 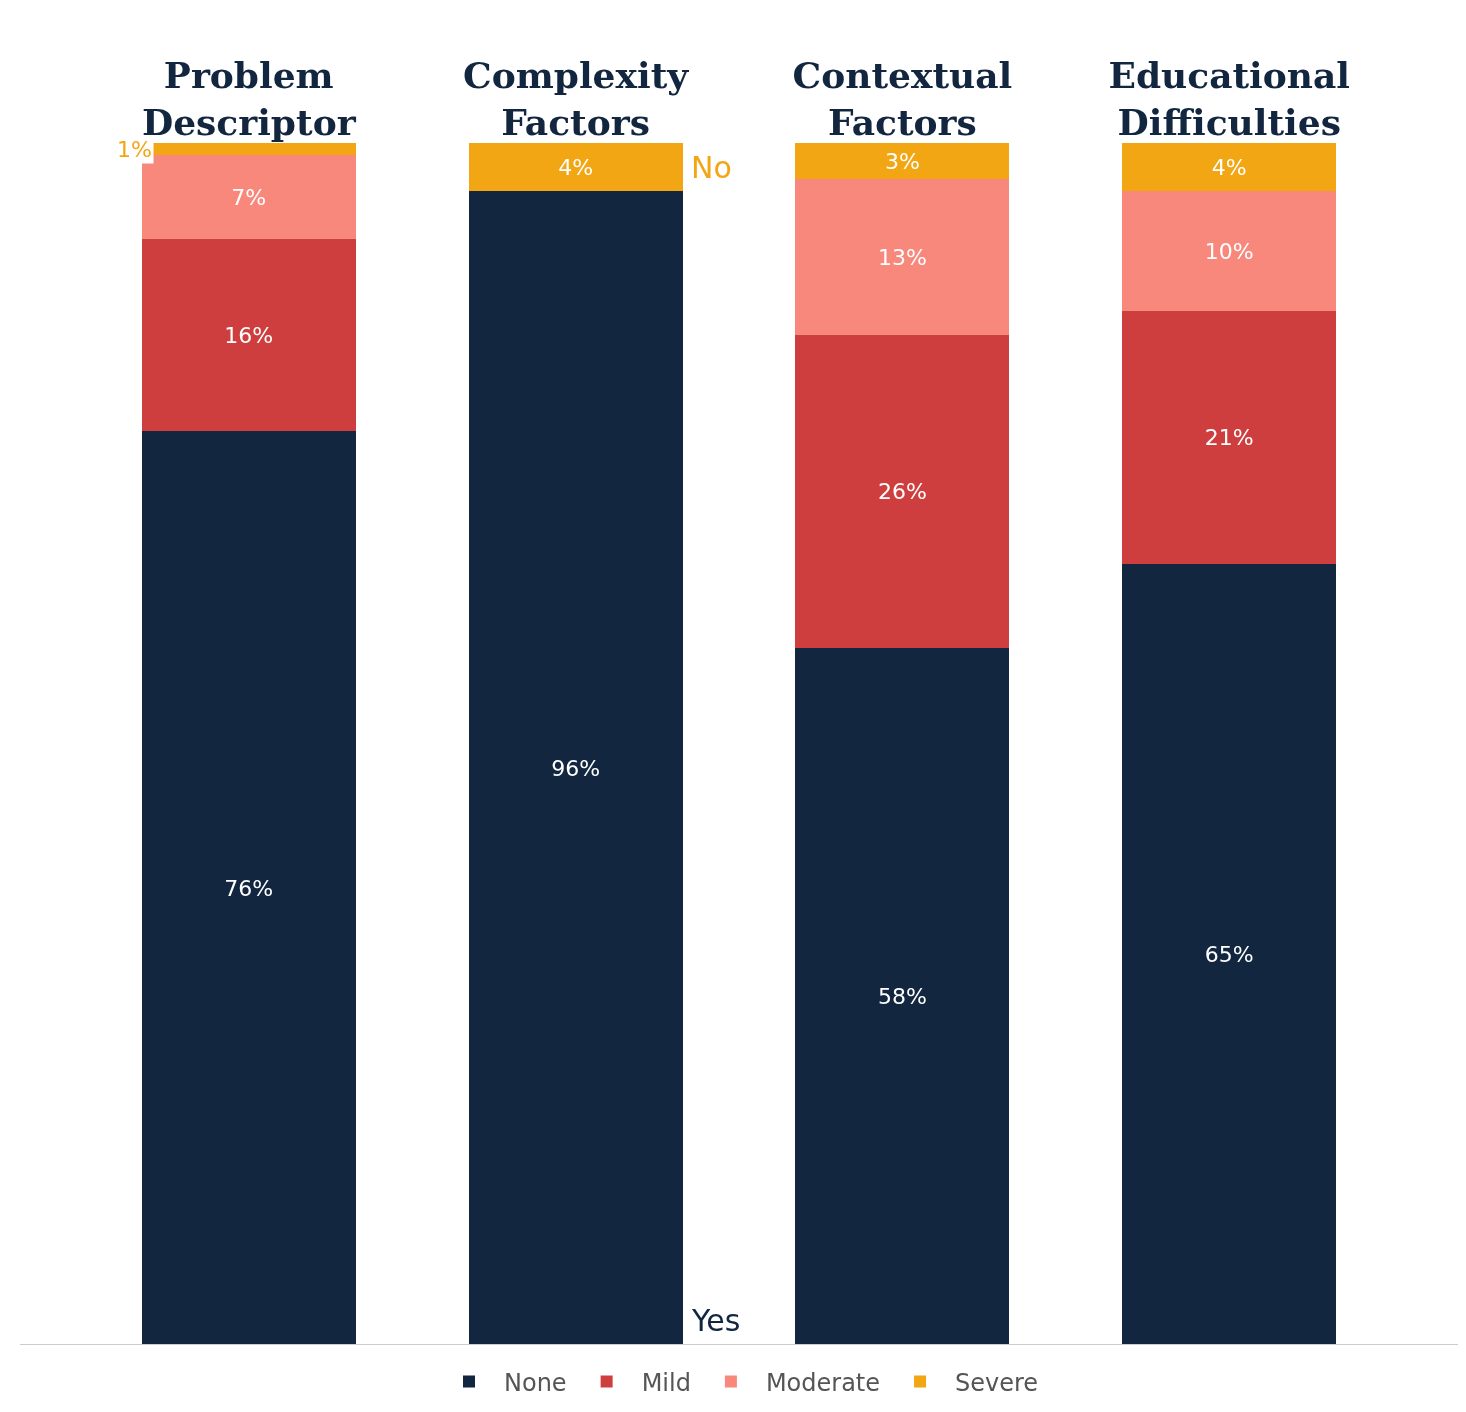 What do you see at coordinates (576, 98) in the screenshot?
I see `x-tick-label: Complexity Factors` at bounding box center [576, 98].